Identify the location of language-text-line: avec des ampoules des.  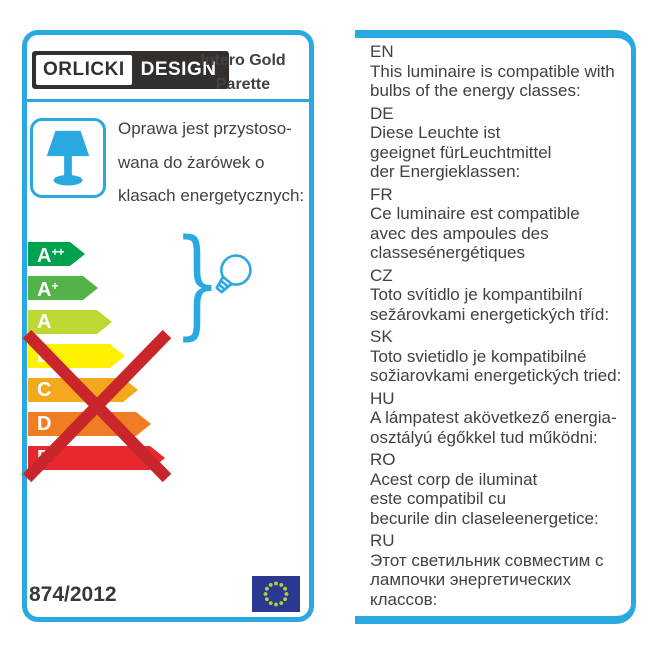
(459, 233).